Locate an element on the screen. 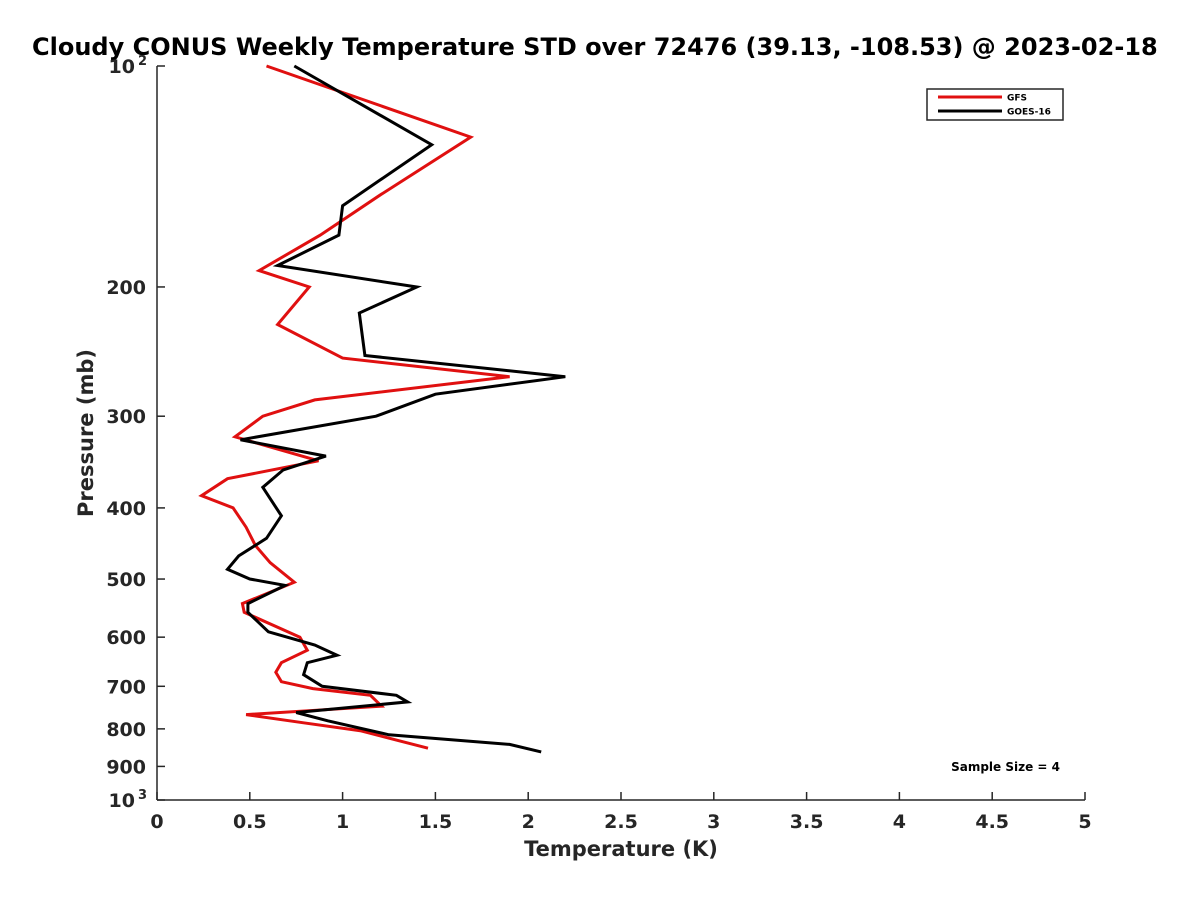 The image size is (1200, 900). x-tick-label: 3.5 is located at coordinates (807, 822).